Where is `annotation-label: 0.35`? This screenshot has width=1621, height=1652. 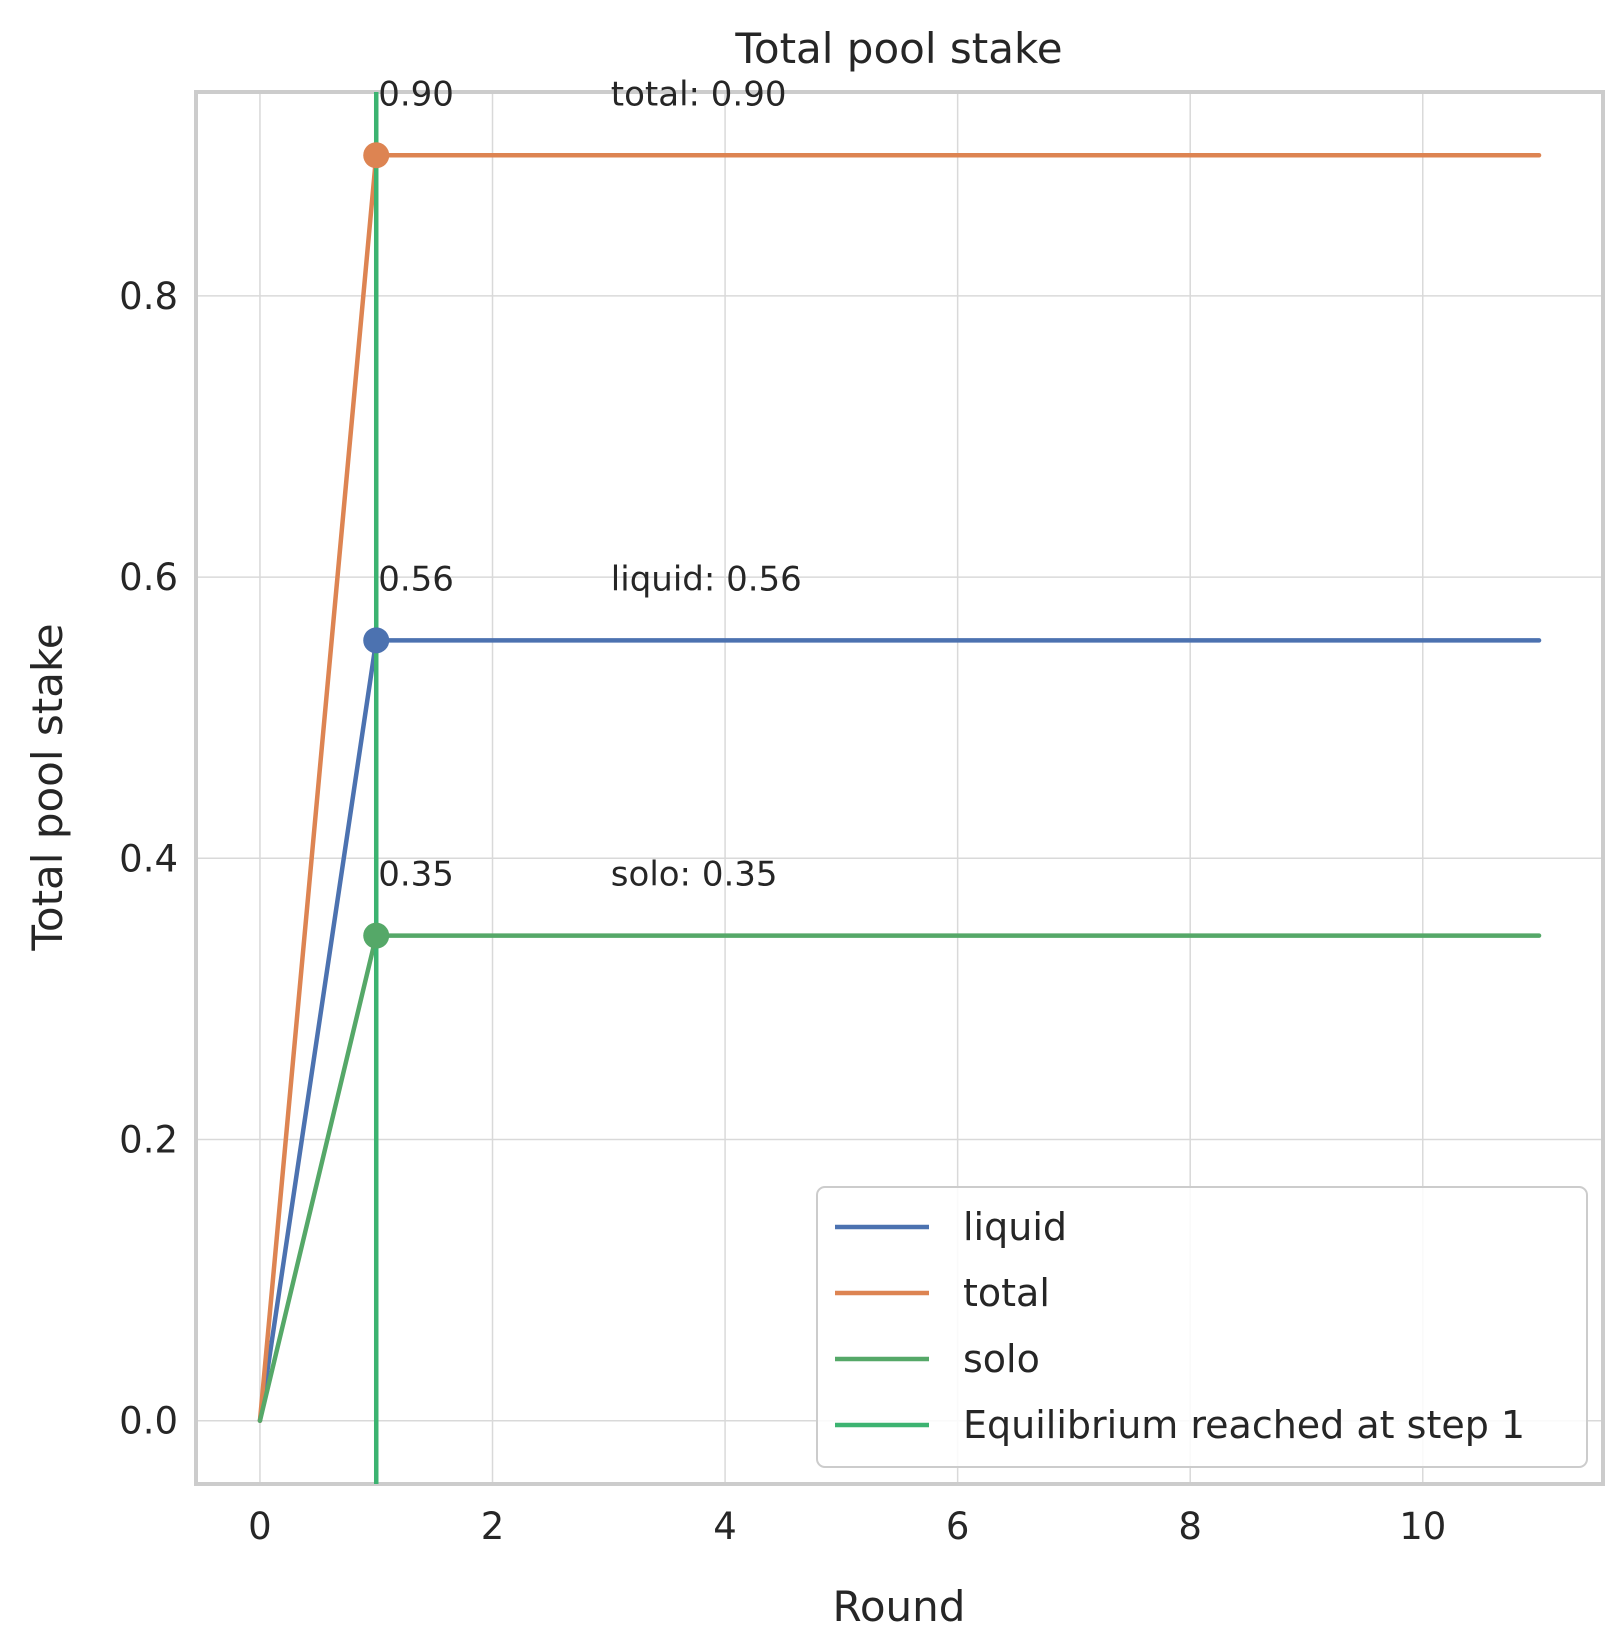
annotation-label: 0.35 is located at coordinates (416, 875).